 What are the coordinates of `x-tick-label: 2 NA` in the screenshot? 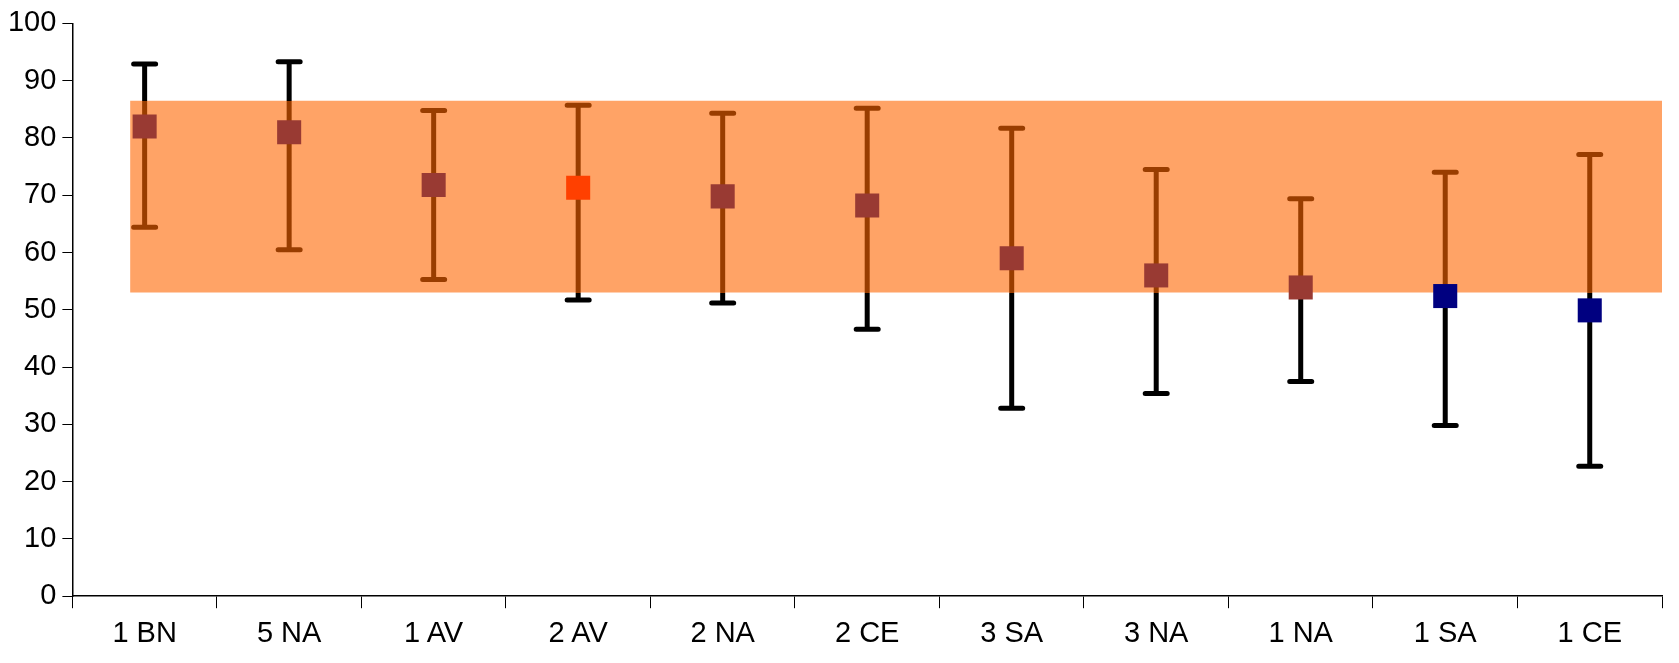 It's located at (723, 631).